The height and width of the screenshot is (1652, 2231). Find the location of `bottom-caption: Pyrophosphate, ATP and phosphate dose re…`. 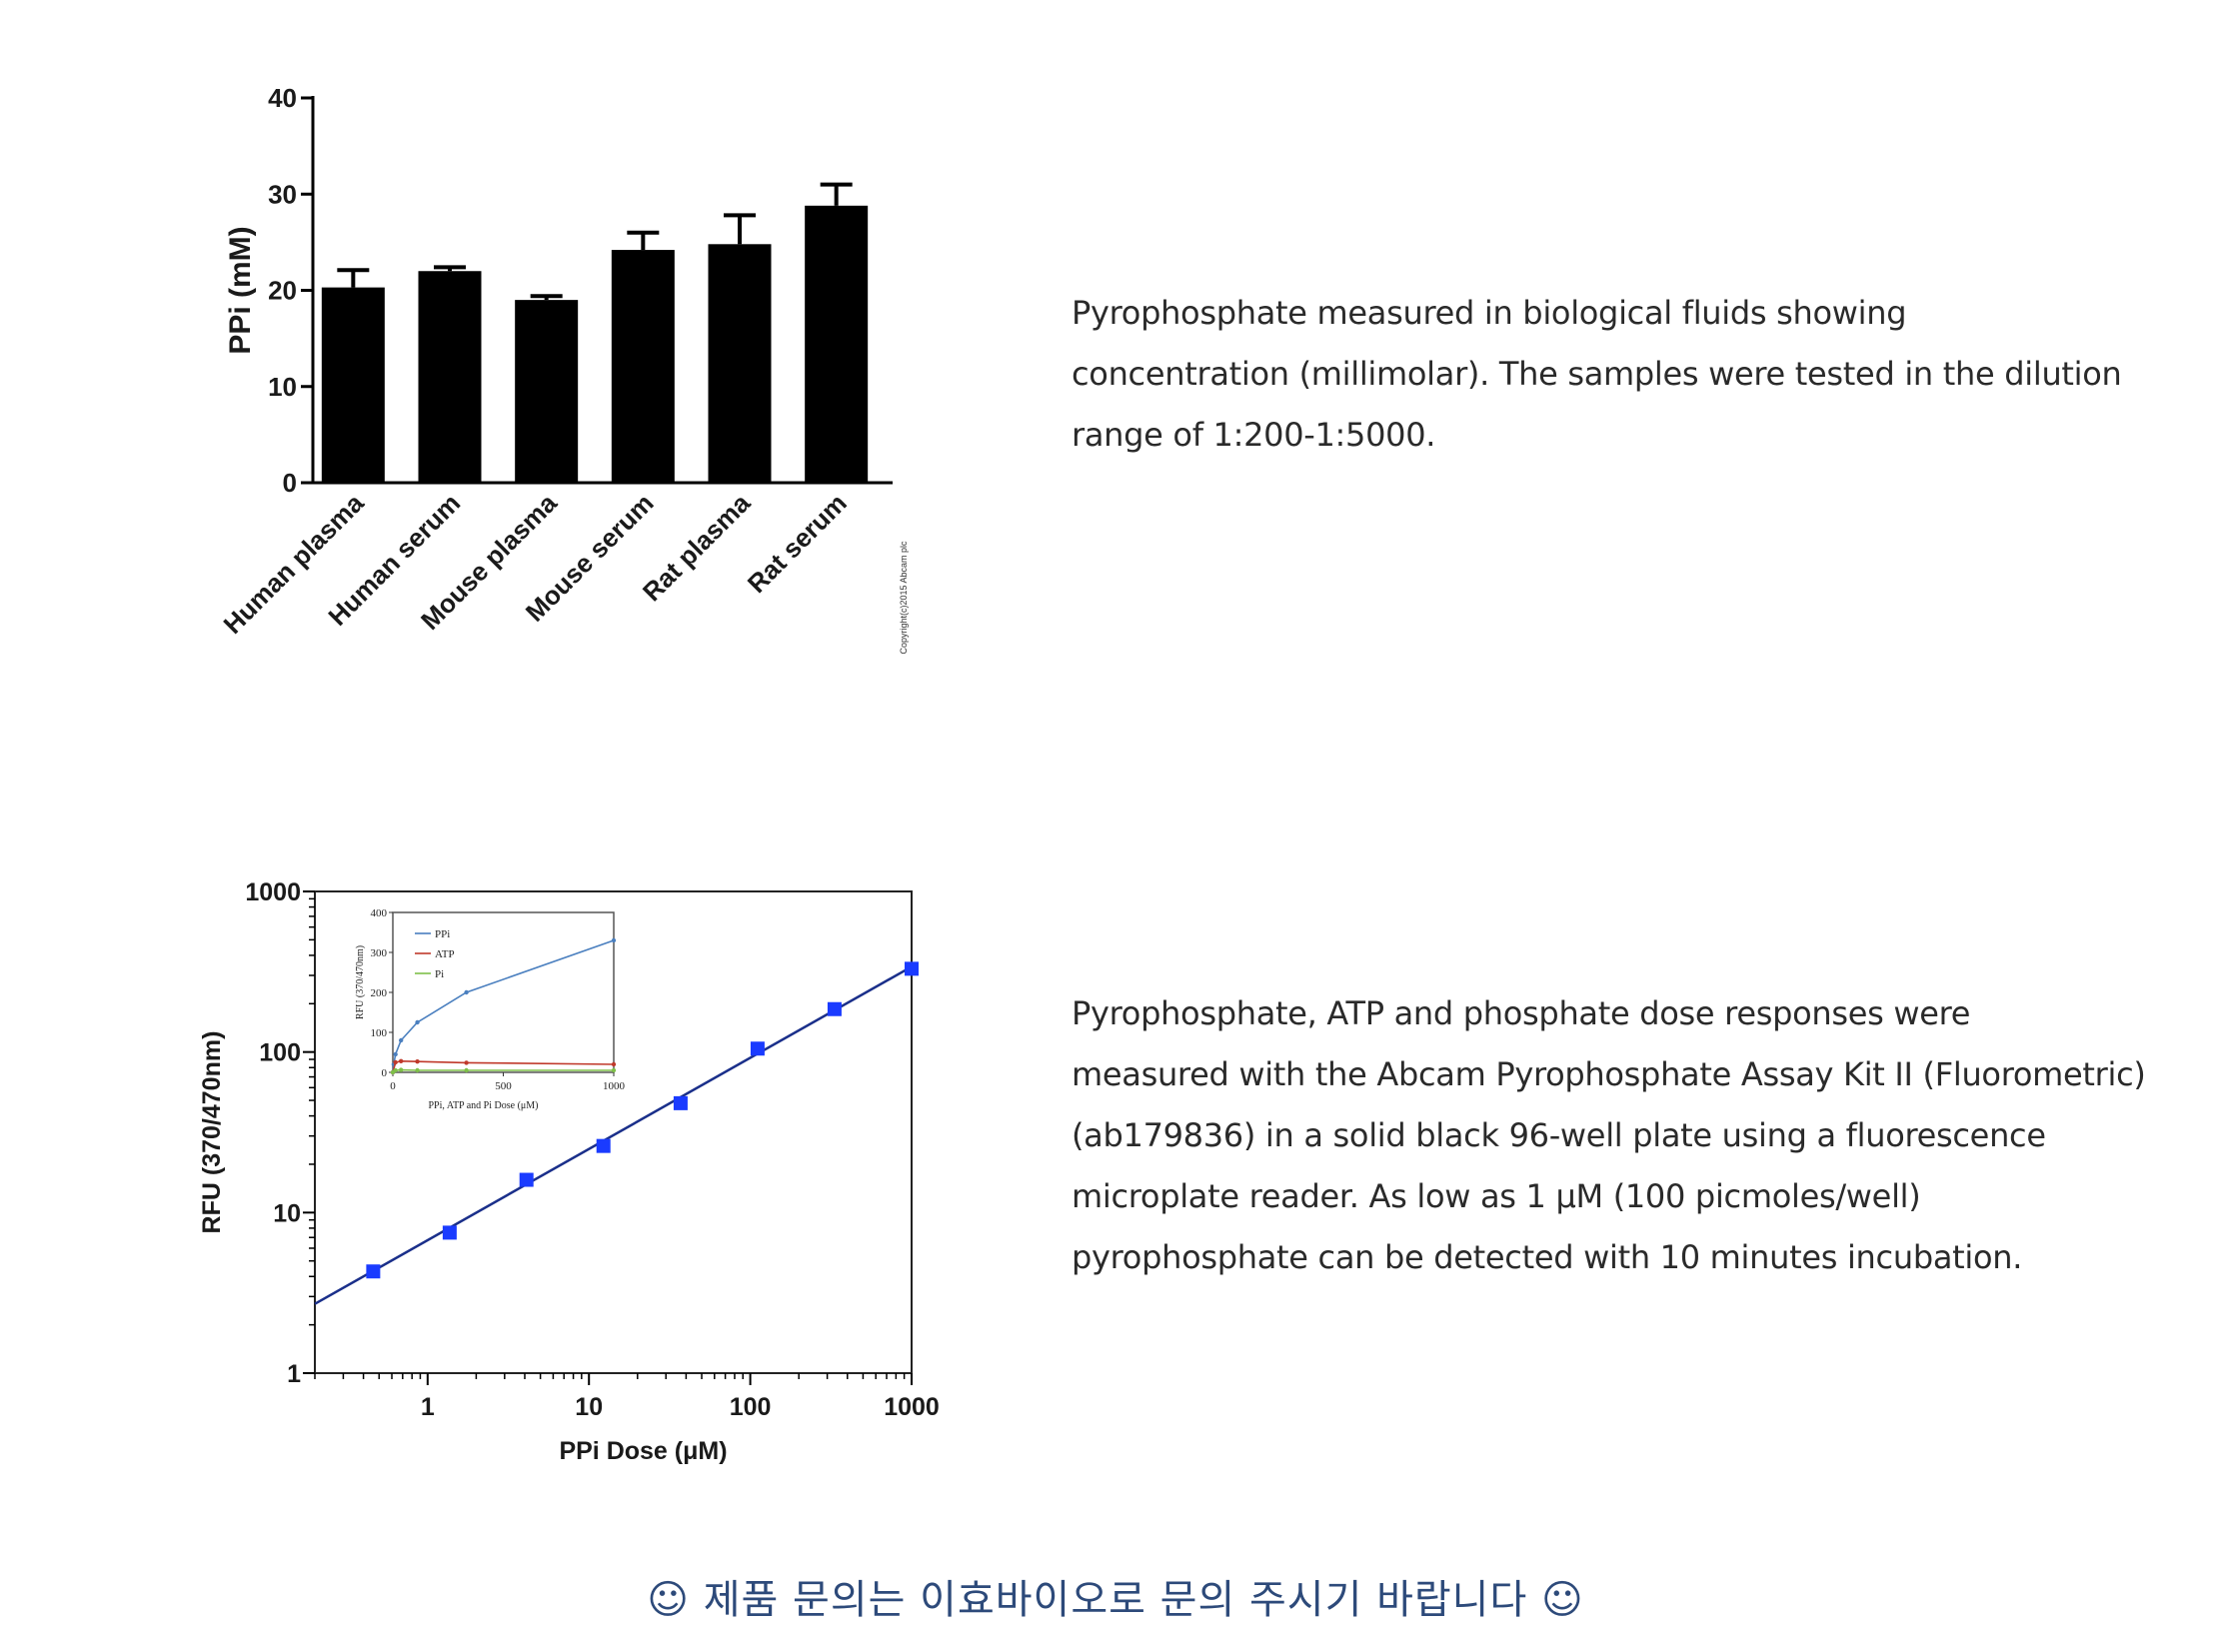

bottom-caption: Pyrophosphate, ATP and phosphate dose re… is located at coordinates (1631, 1135).